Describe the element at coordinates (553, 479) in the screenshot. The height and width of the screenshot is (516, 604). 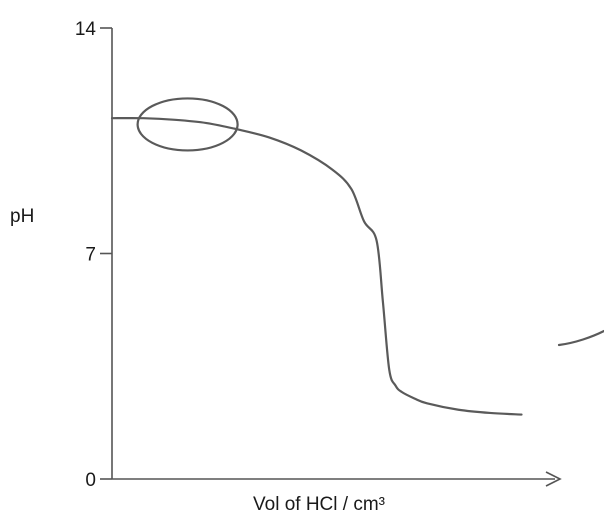
I see `x-axis-arrowhead` at that location.